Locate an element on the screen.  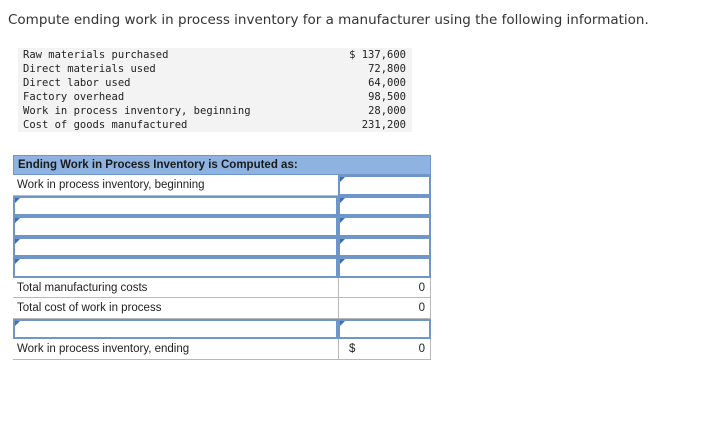
worksheet-row-total-mfg: Total manufacturing costs 0 is located at coordinates (222, 287).